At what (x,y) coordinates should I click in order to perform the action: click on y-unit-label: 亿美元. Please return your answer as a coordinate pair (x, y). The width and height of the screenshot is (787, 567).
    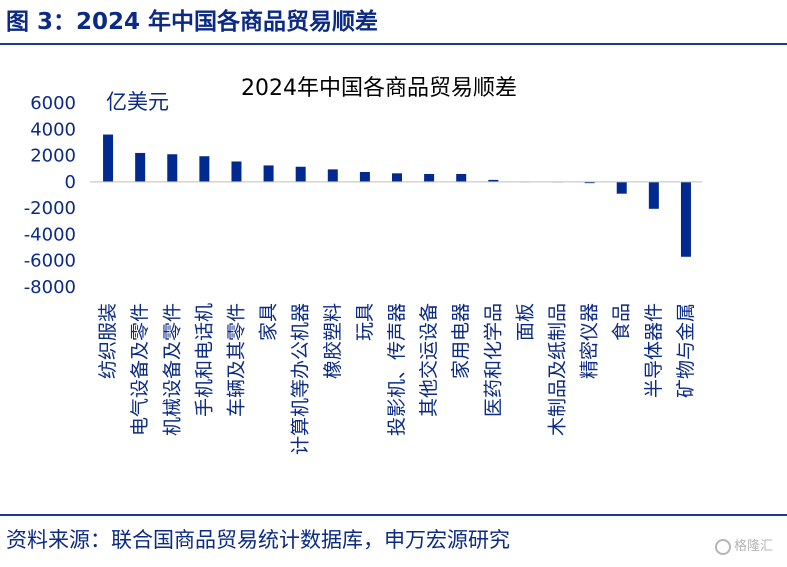
    Looking at the image, I should click on (137, 102).